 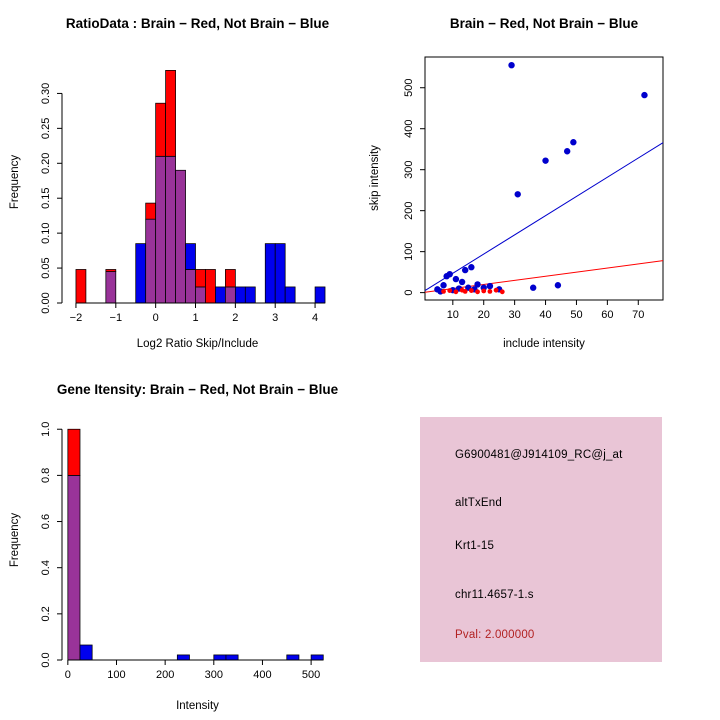 I want to click on svg-text: 40, so click(x=545, y=315).